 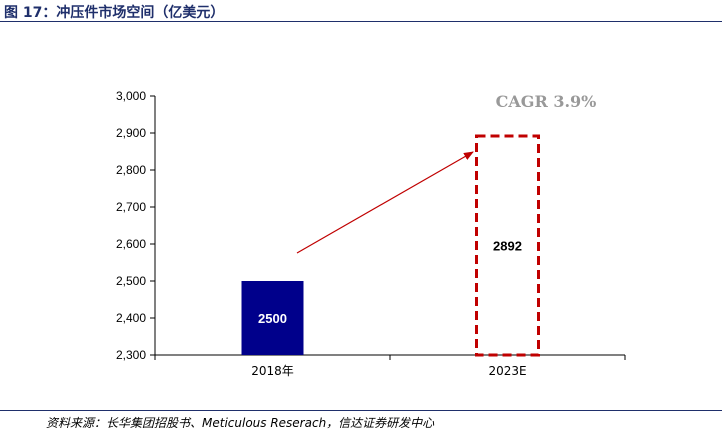 I want to click on y-tick-label: 2,400, so click(x=131, y=318).